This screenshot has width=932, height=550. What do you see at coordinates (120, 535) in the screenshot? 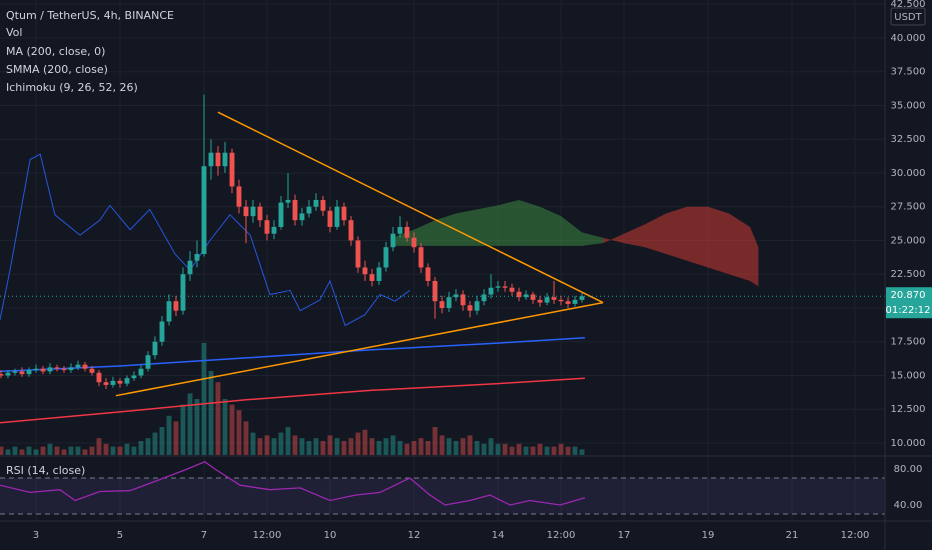
I see `x-tick-label: 5` at bounding box center [120, 535].